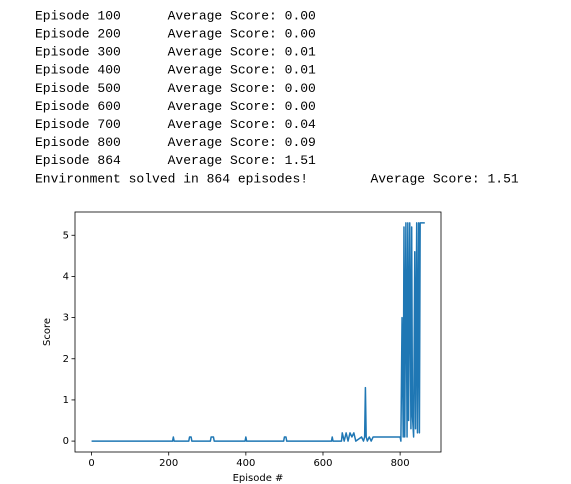 The width and height of the screenshot is (571, 484). Describe the element at coordinates (168, 463) in the screenshot. I see `x-tick-label: 200` at that location.